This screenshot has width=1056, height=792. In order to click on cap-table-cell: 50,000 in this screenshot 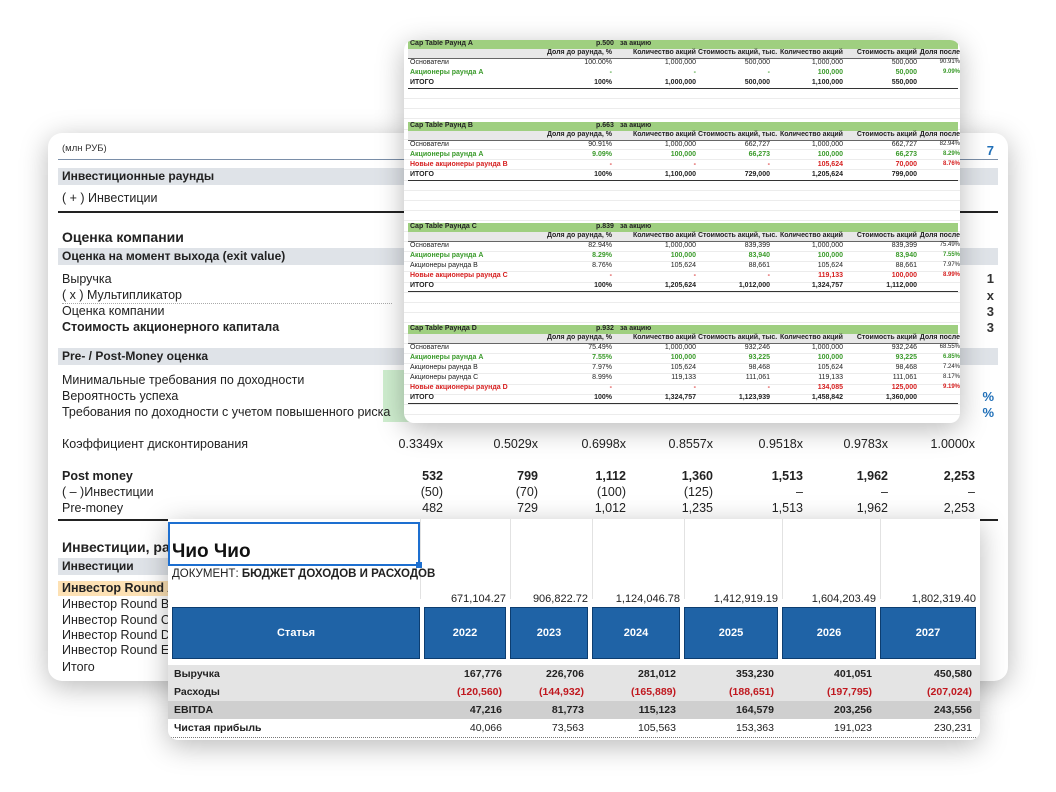, I will do `click(906, 72)`.